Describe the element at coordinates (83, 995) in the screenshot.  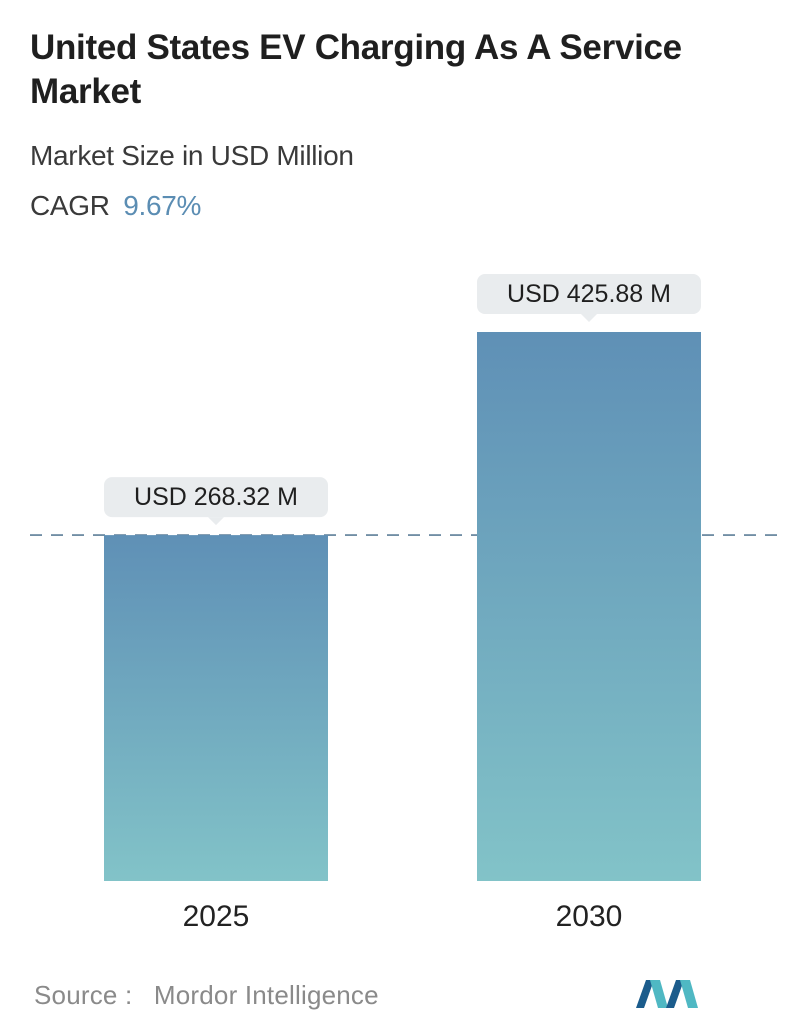
I see `source-label: Source :` at that location.